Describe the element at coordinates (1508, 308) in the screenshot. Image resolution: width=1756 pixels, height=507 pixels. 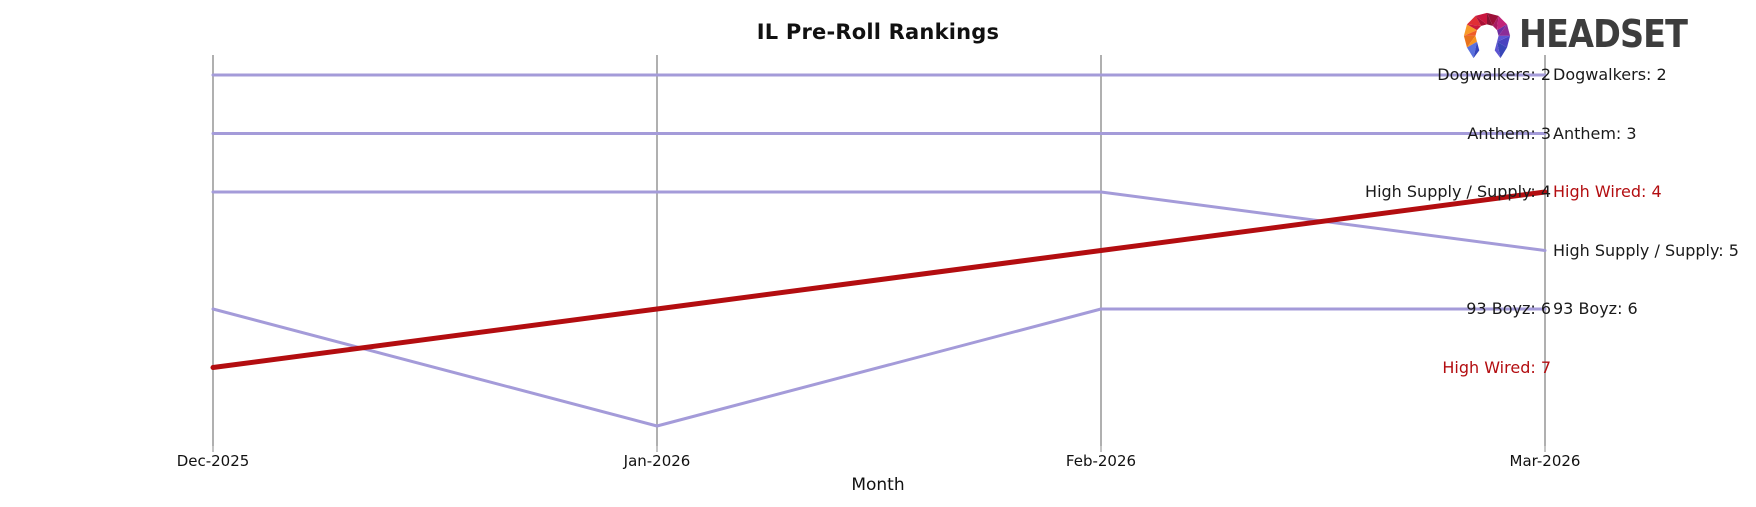
I see `left-label-93-boyz: 93 Boyz: 6` at that location.